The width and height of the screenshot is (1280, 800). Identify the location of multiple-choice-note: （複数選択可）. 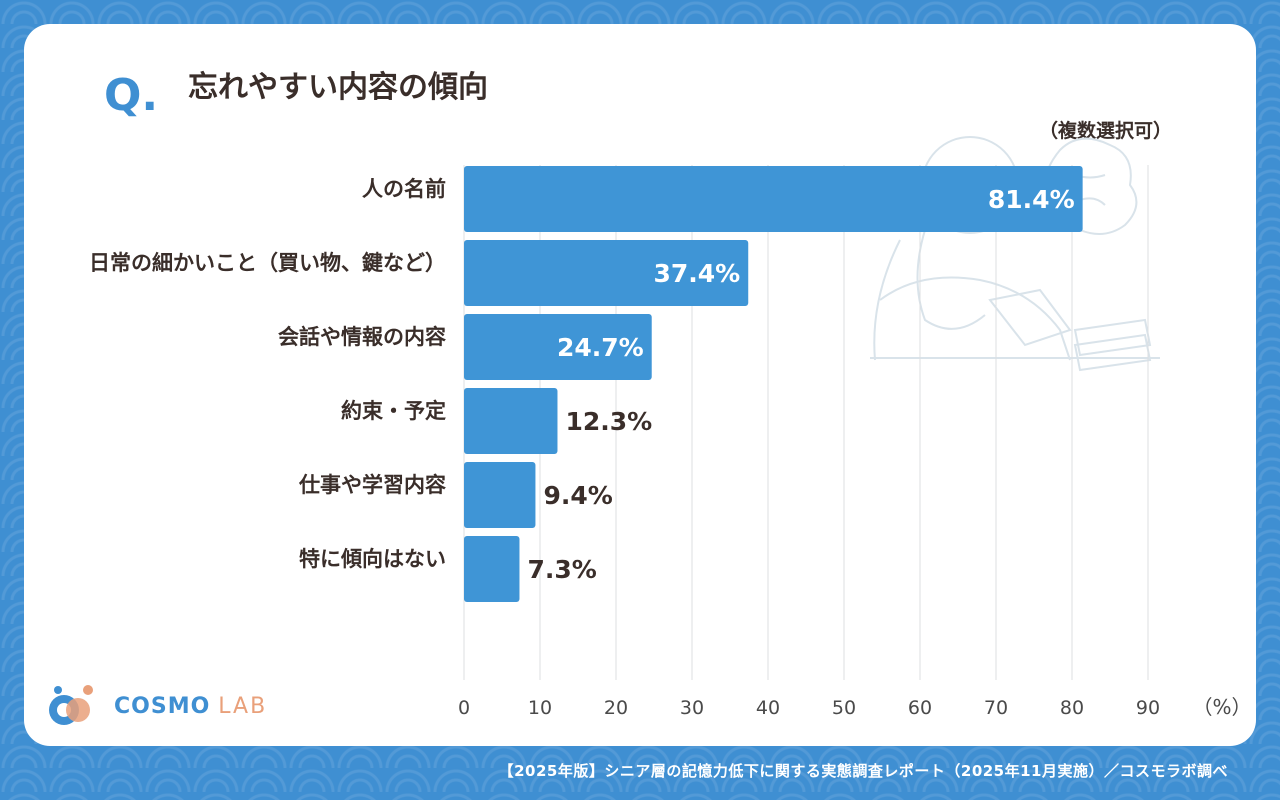
(1105, 131).